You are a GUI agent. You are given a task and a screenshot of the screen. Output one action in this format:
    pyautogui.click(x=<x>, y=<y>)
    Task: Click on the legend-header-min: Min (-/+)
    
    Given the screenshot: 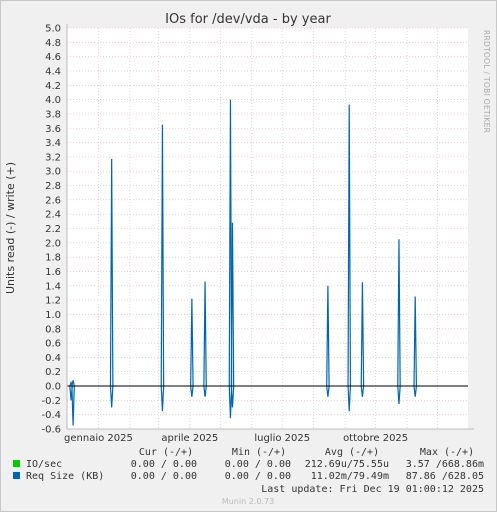 What is the action you would take?
    pyautogui.click(x=259, y=452)
    